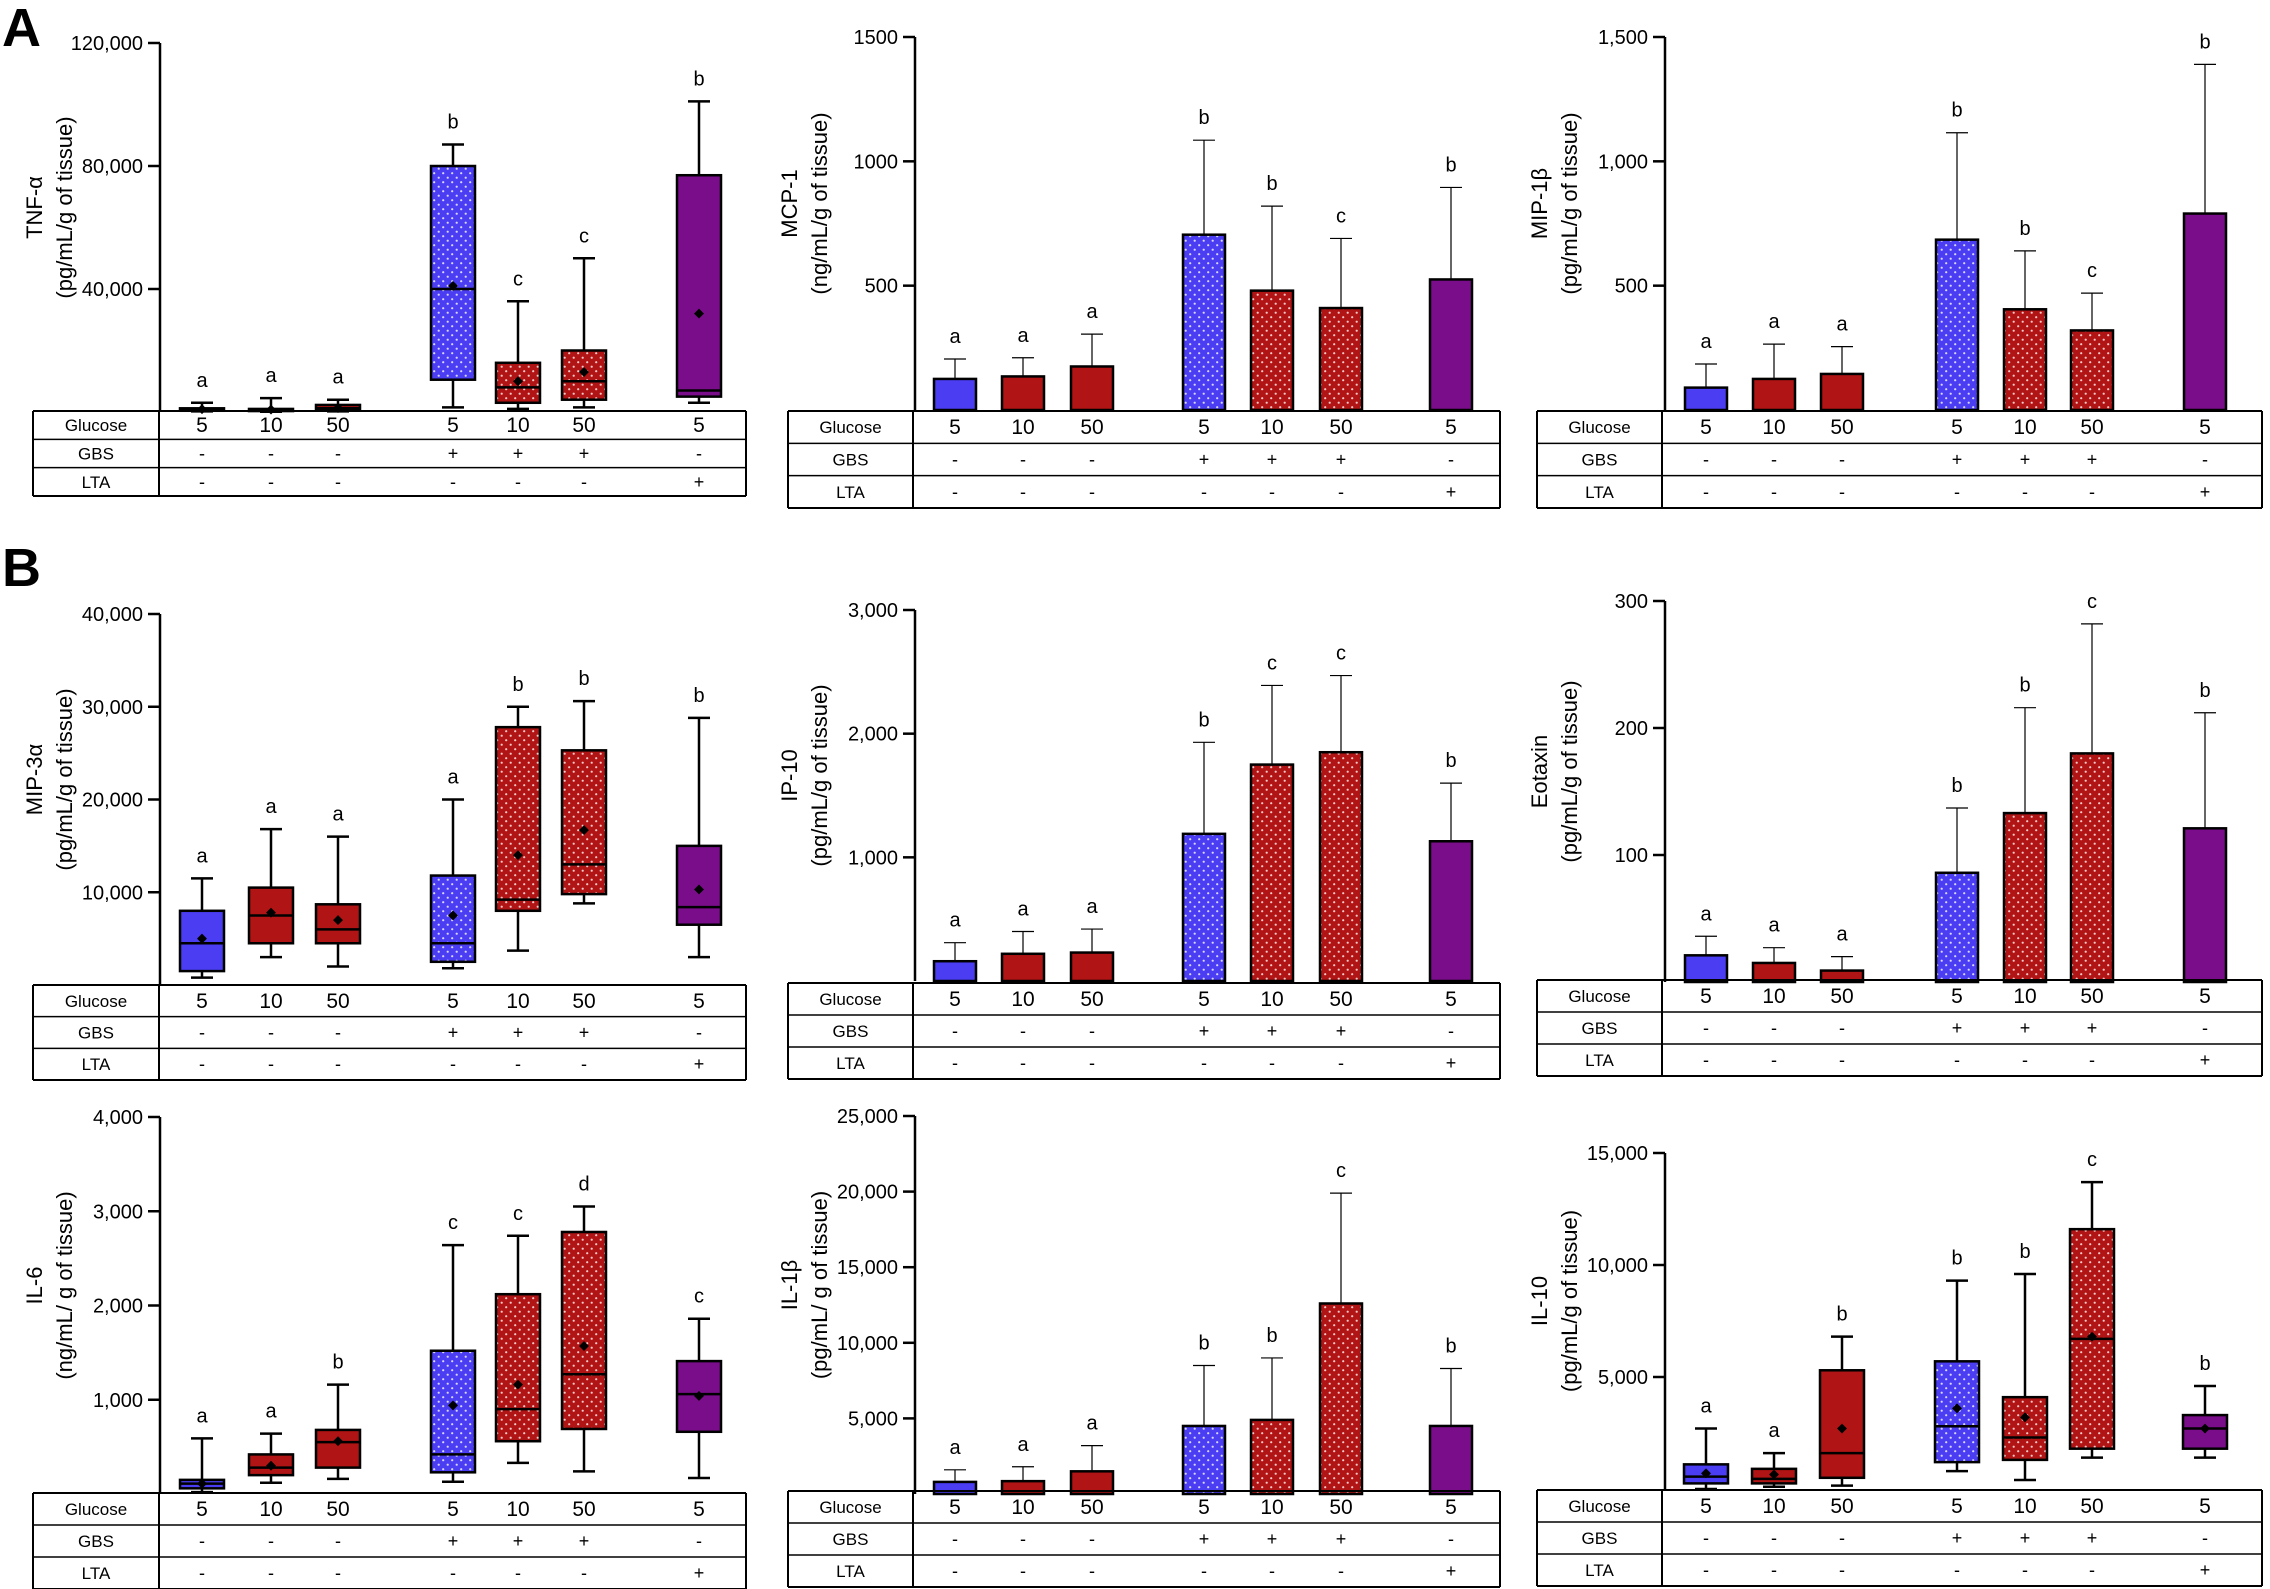 The image size is (2270, 1589). Describe the element at coordinates (1957, 879) in the screenshot. I see `group-3: b` at that location.